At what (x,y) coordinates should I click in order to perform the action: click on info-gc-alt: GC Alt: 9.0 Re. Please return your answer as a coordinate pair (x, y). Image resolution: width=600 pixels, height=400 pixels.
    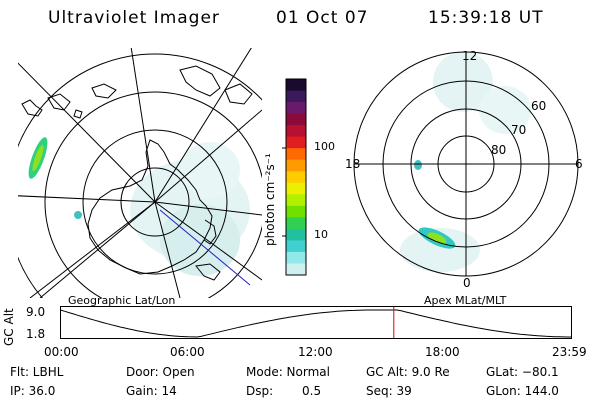
    Looking at the image, I should click on (408, 372).